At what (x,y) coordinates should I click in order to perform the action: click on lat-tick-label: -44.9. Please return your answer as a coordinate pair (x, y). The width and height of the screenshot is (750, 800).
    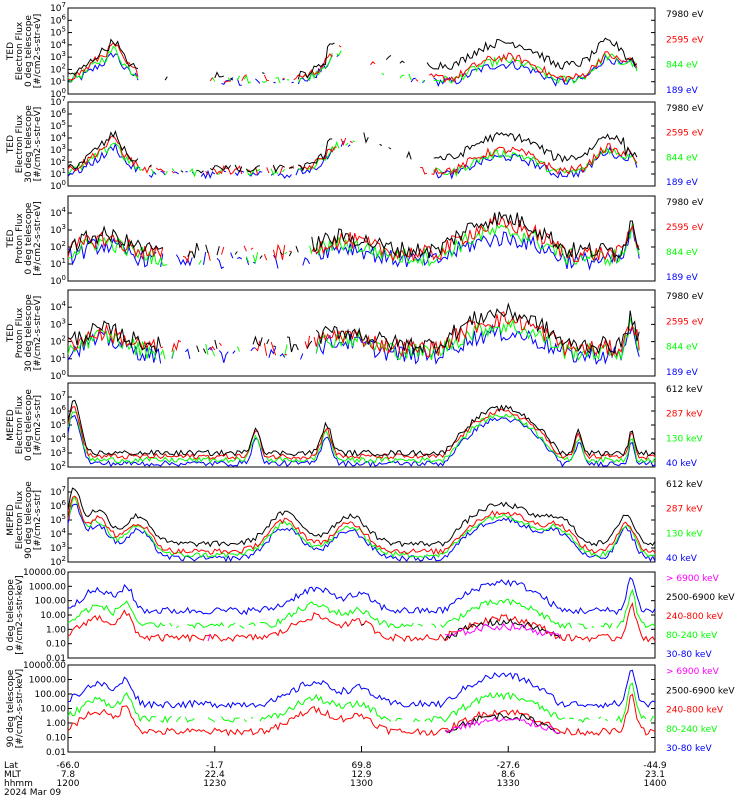
    Looking at the image, I should click on (655, 766).